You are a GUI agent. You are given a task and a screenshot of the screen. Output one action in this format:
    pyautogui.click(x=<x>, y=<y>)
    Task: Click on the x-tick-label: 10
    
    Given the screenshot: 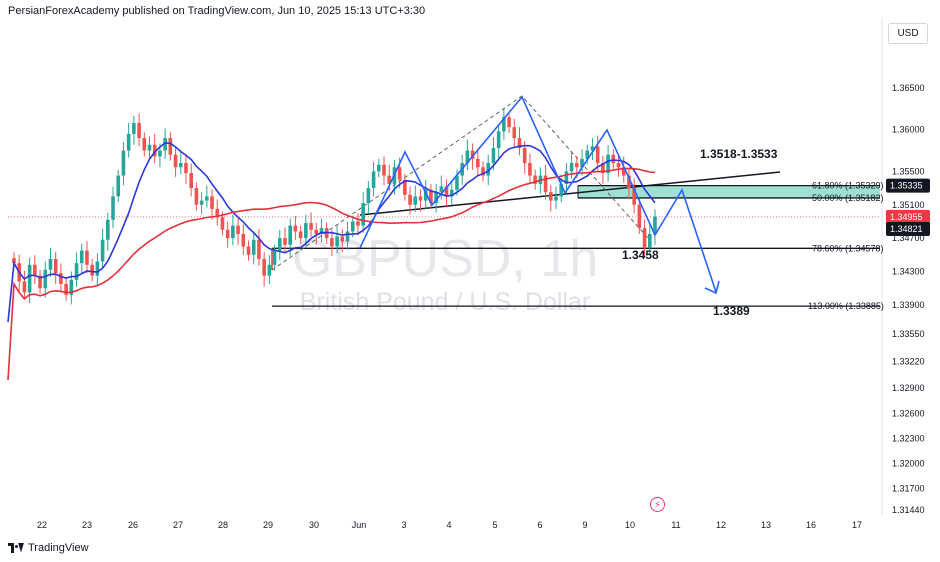 What is the action you would take?
    pyautogui.click(x=630, y=525)
    